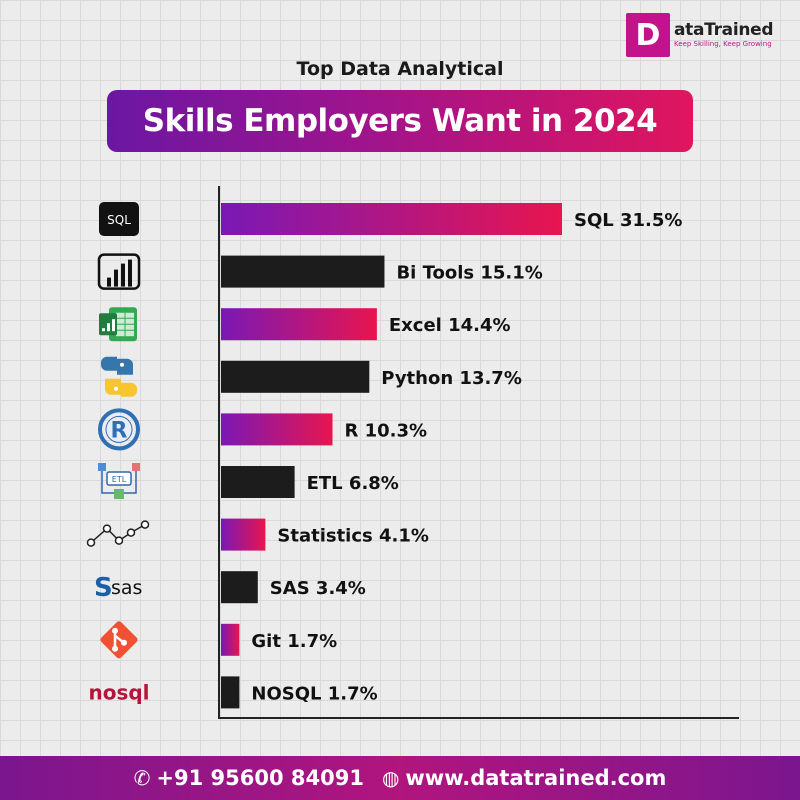 This screenshot has height=800, width=800. Describe the element at coordinates (243, 534) in the screenshot. I see `bar-statistics` at that location.